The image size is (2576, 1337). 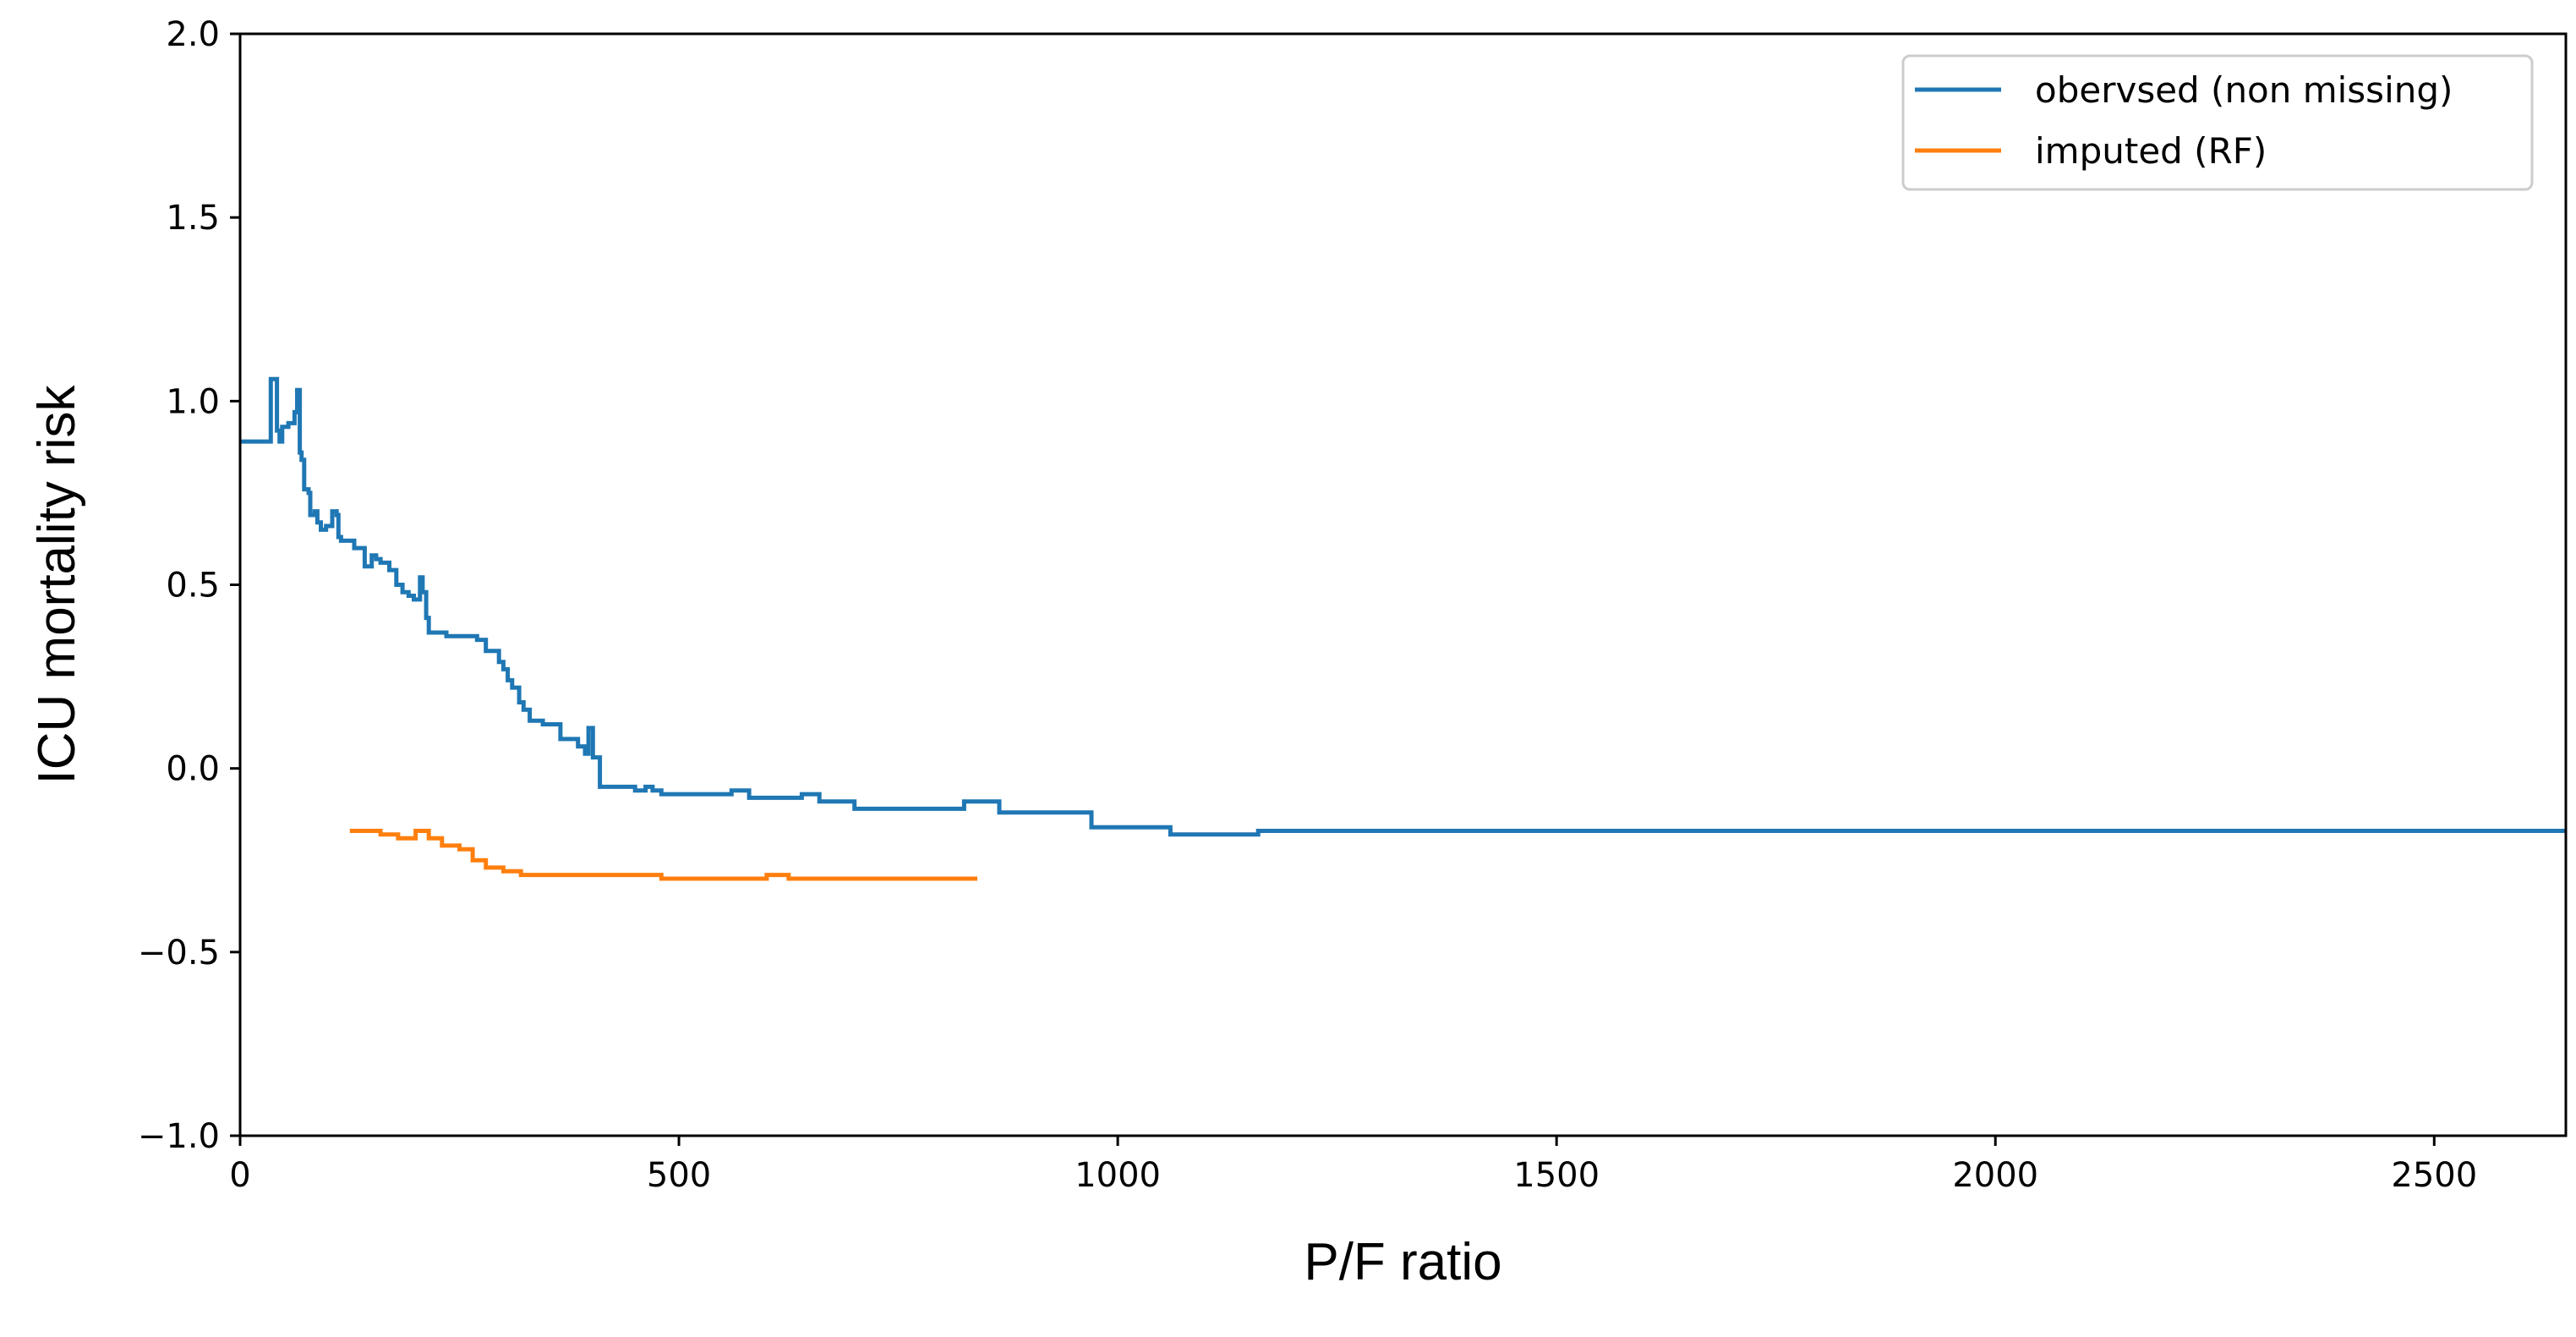 I want to click on legend-label-1: obervsed (non missing), so click(x=2244, y=90).